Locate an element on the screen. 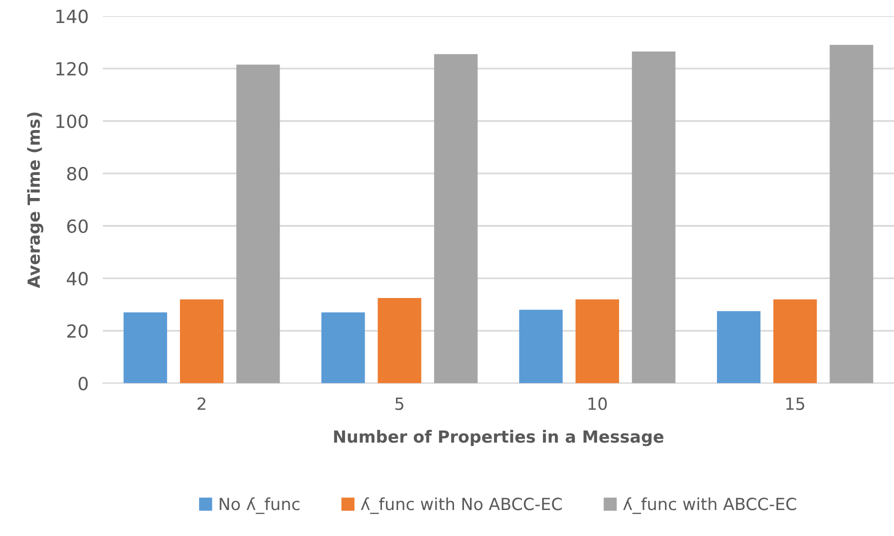 The image size is (894, 536). y-axis-title: Average Time (ms) is located at coordinates (35, 200).